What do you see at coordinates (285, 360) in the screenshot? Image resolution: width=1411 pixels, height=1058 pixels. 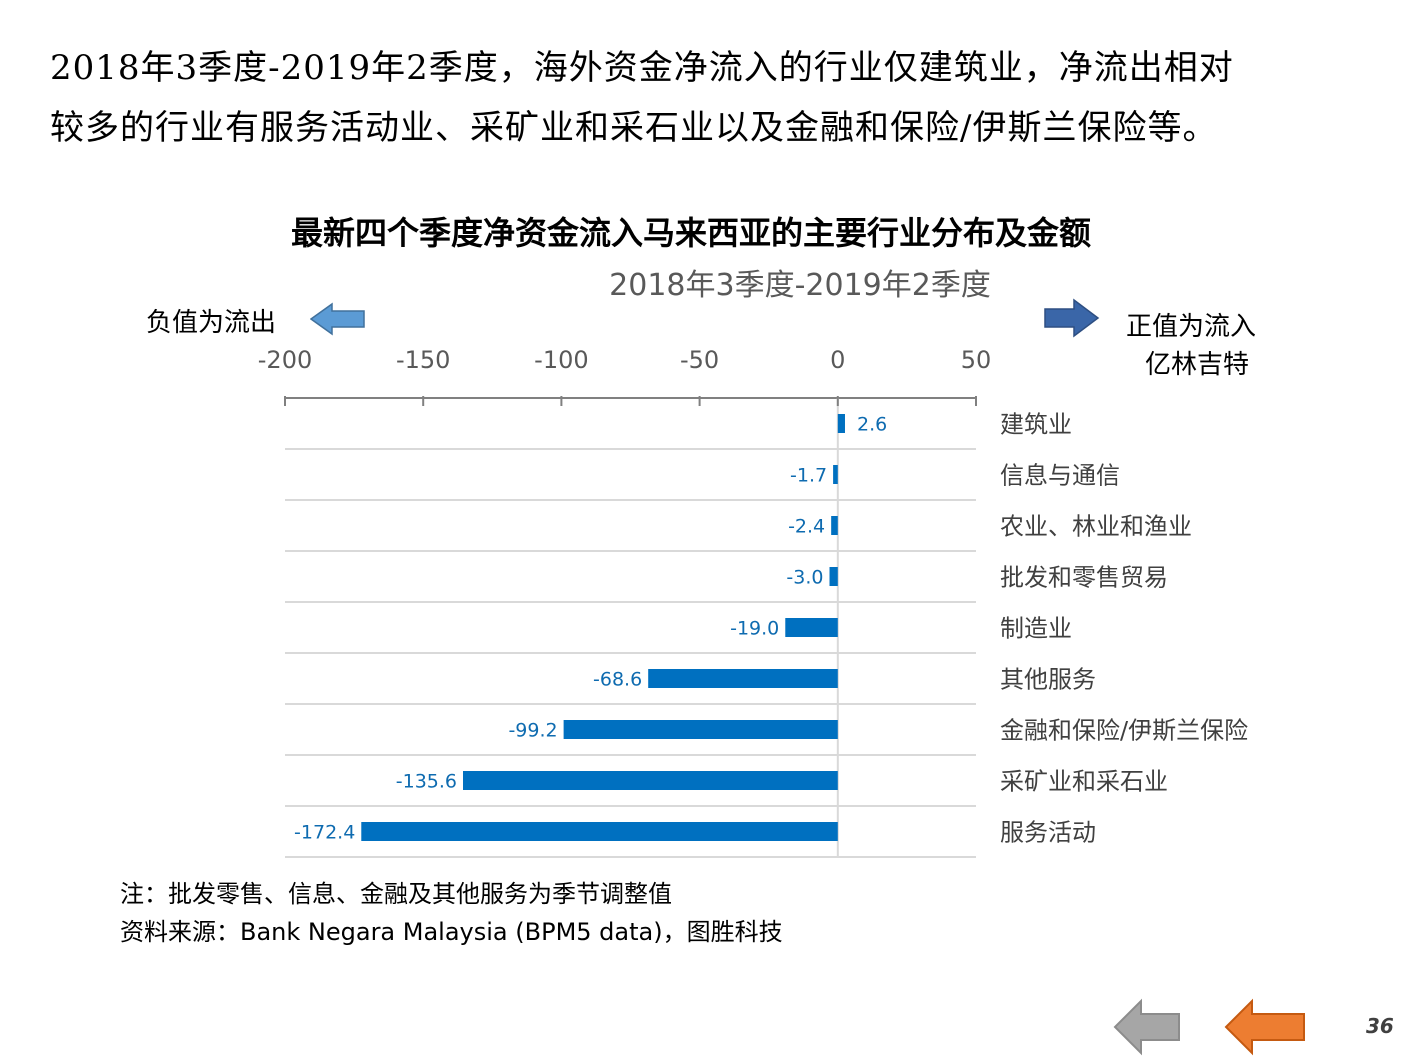 I see `x-tick-label: -200` at bounding box center [285, 360].